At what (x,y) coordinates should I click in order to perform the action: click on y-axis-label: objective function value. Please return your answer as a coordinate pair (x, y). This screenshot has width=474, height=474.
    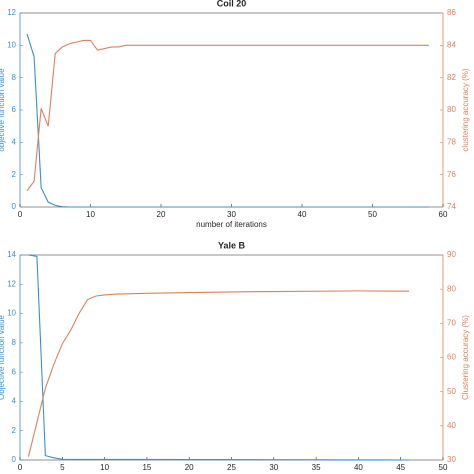
    Looking at the image, I should click on (3, 110).